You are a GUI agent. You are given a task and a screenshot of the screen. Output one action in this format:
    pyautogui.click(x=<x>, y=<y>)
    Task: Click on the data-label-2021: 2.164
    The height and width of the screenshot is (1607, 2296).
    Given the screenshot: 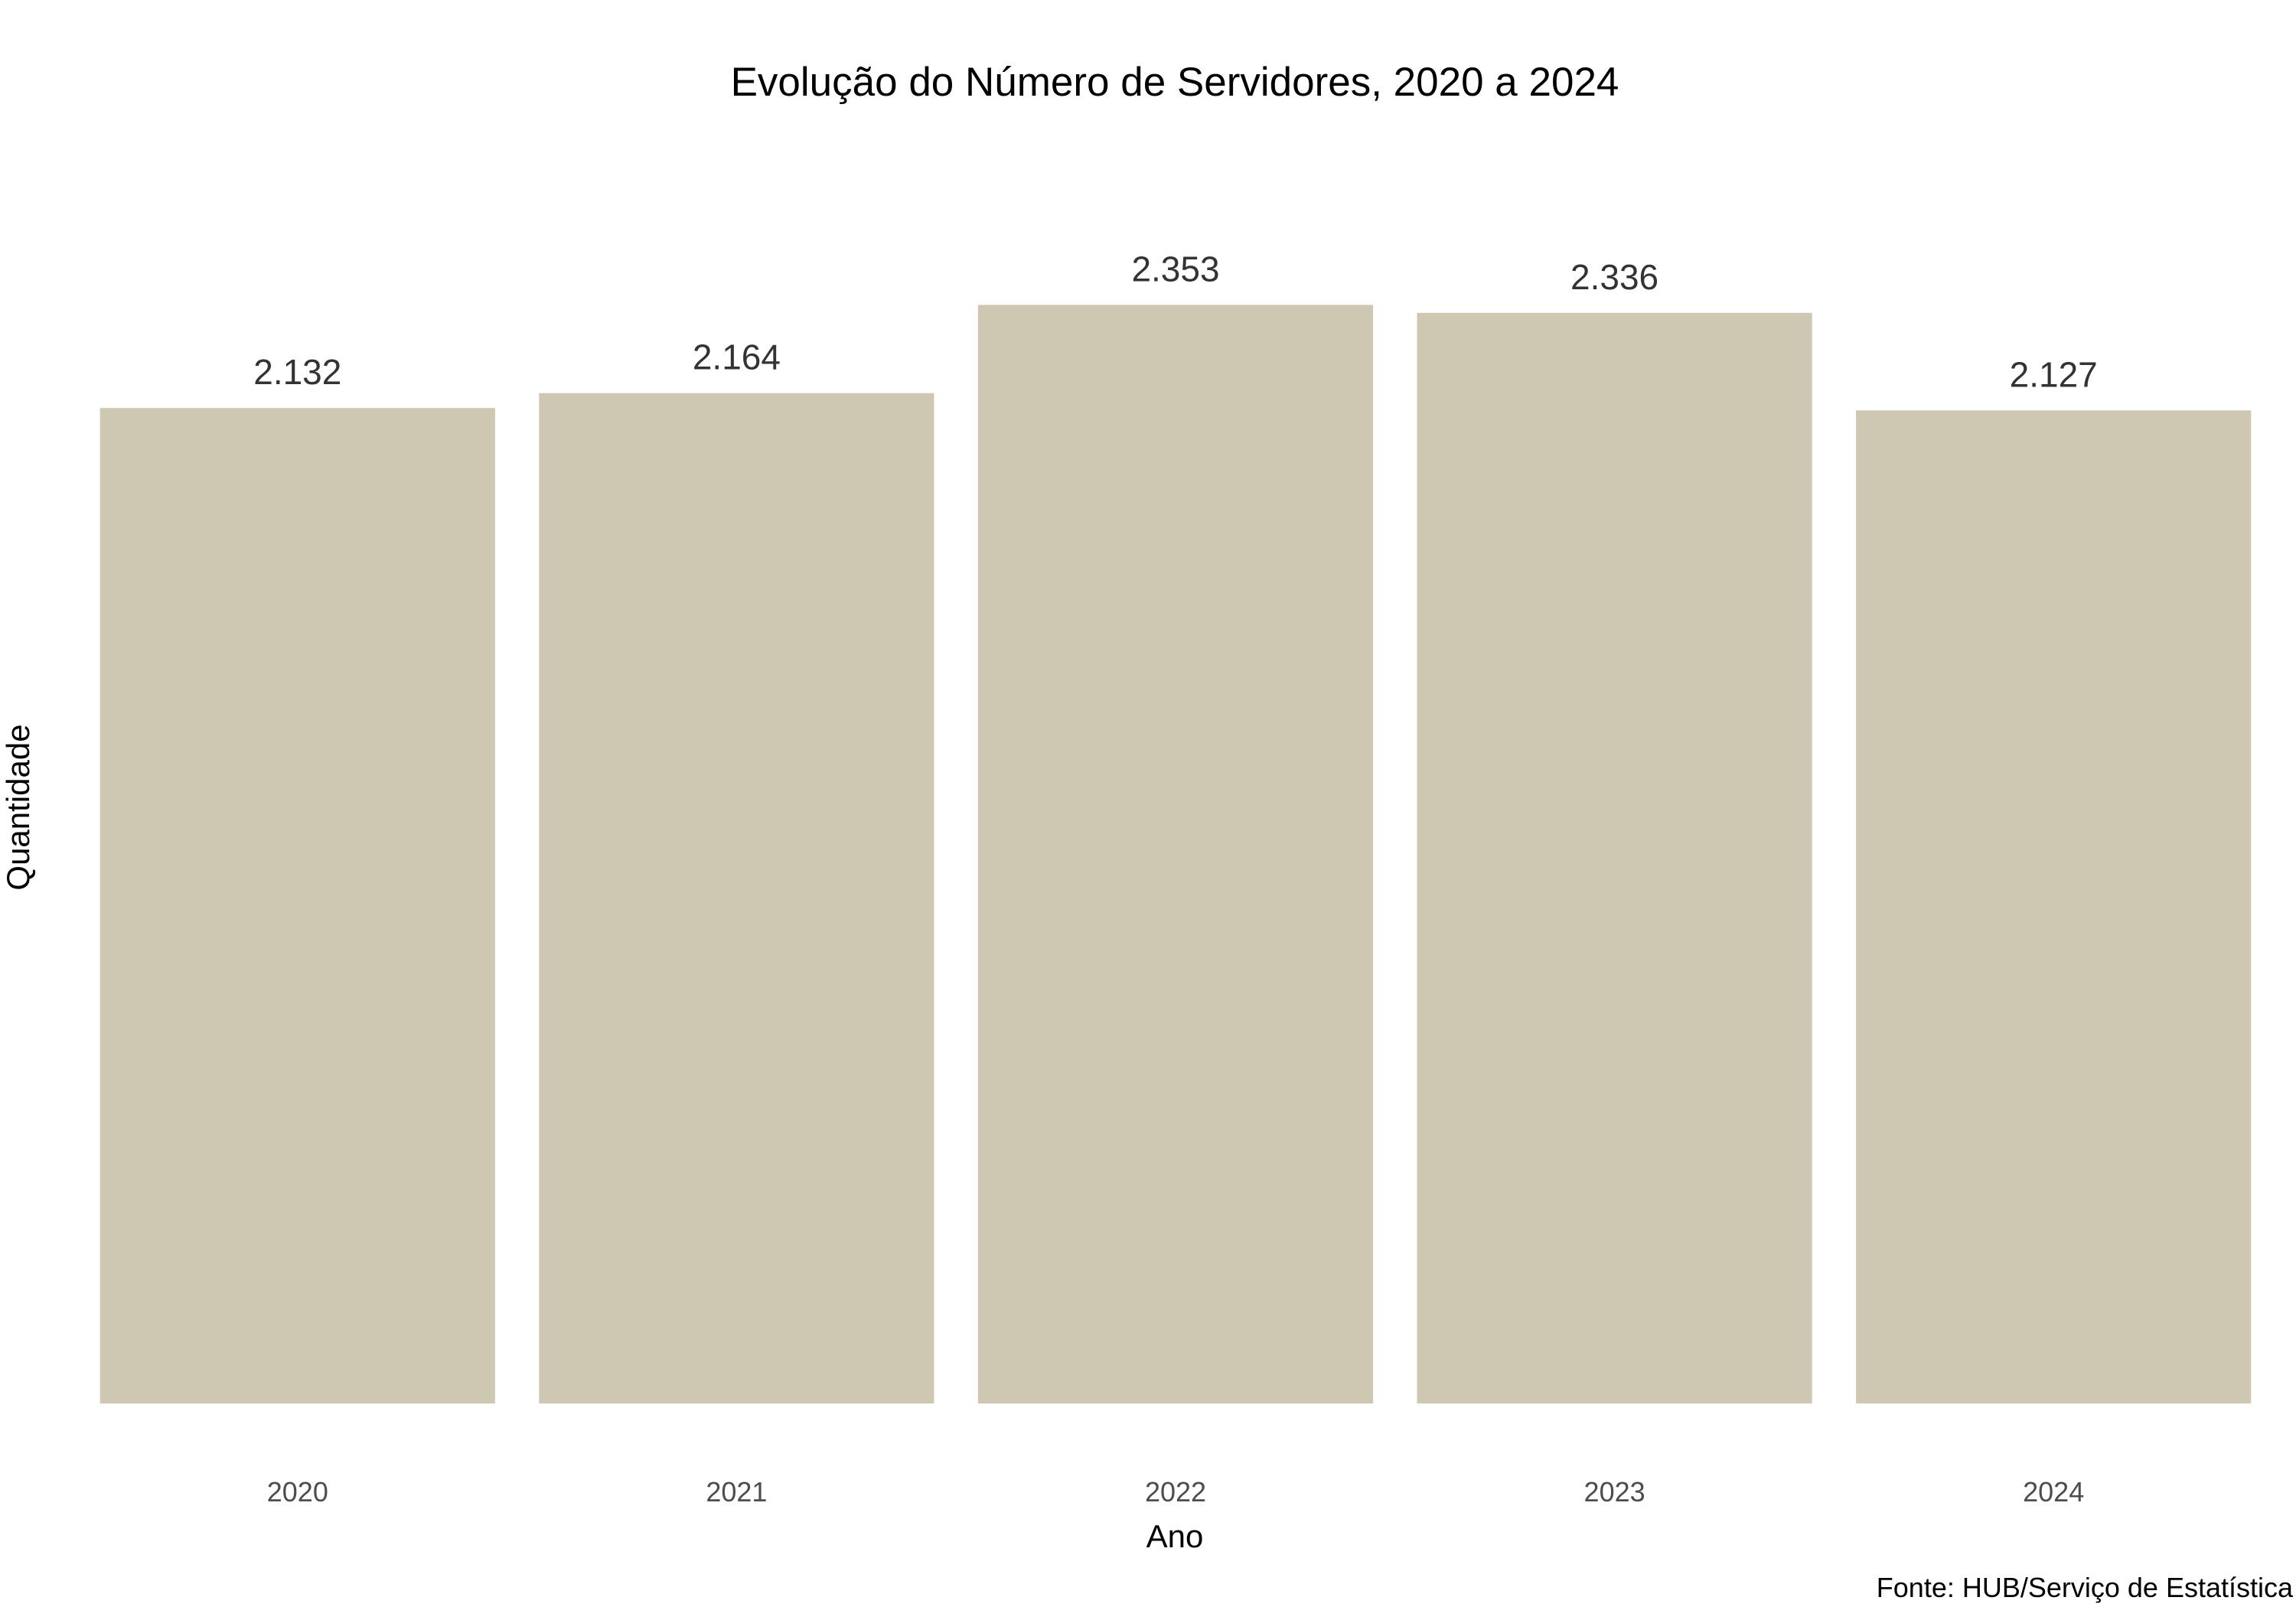 What is the action you would take?
    pyautogui.click(x=737, y=357)
    